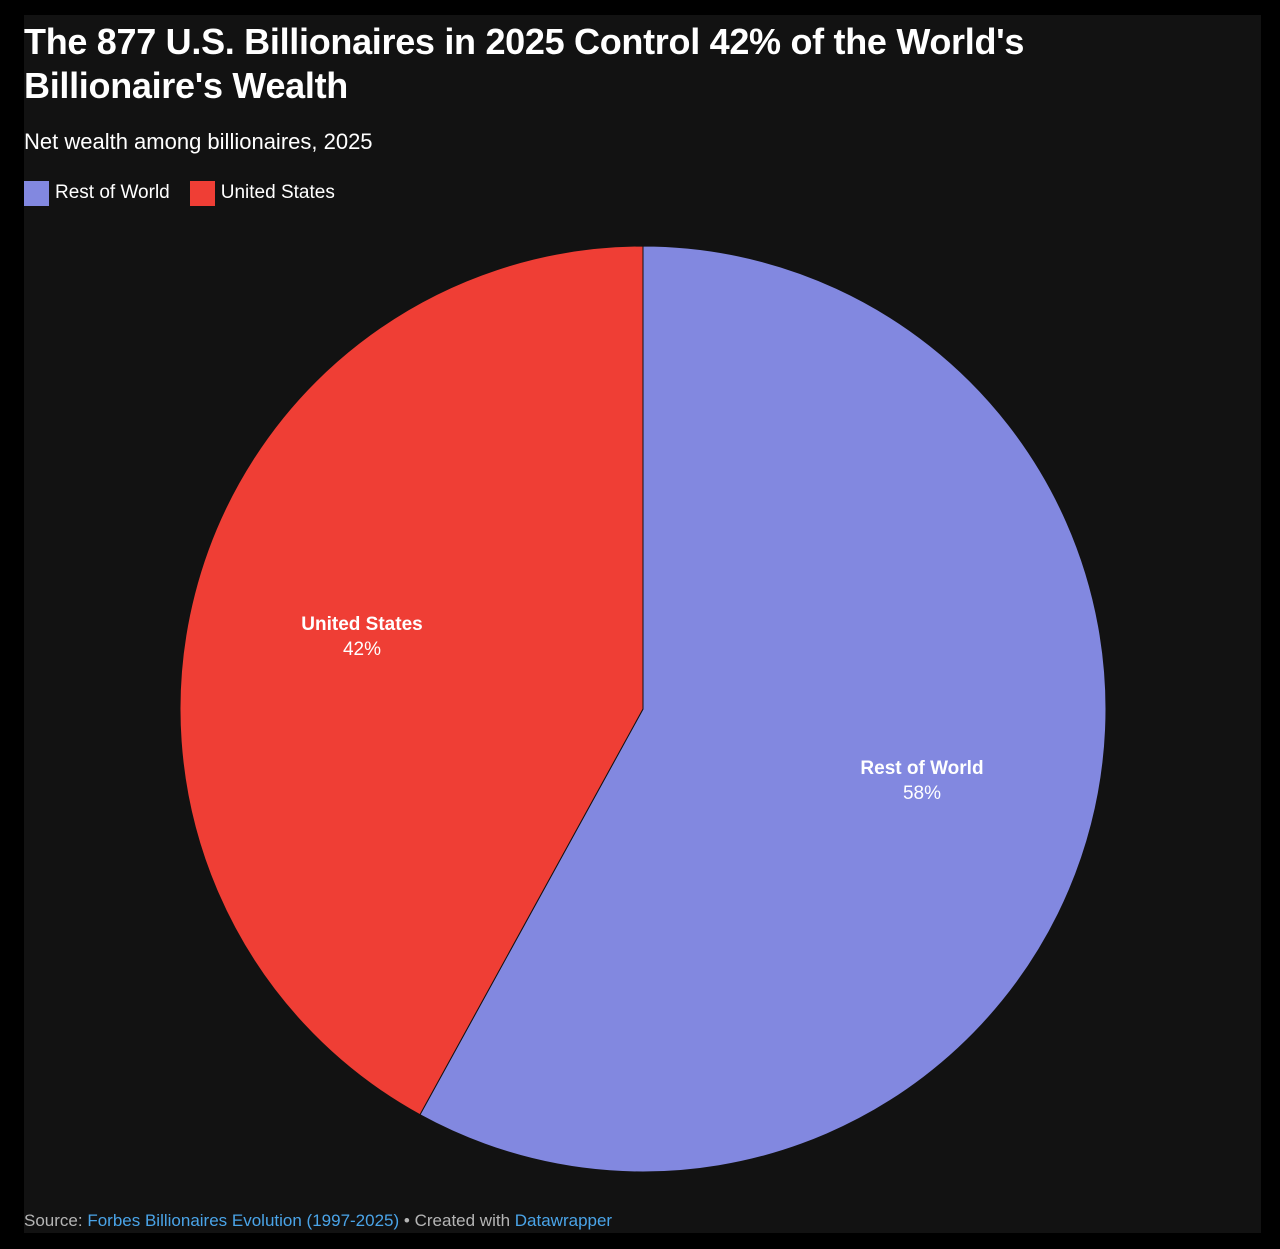 This screenshot has height=1249, width=1280. I want to click on slice-name: Rest of World, so click(922, 768).